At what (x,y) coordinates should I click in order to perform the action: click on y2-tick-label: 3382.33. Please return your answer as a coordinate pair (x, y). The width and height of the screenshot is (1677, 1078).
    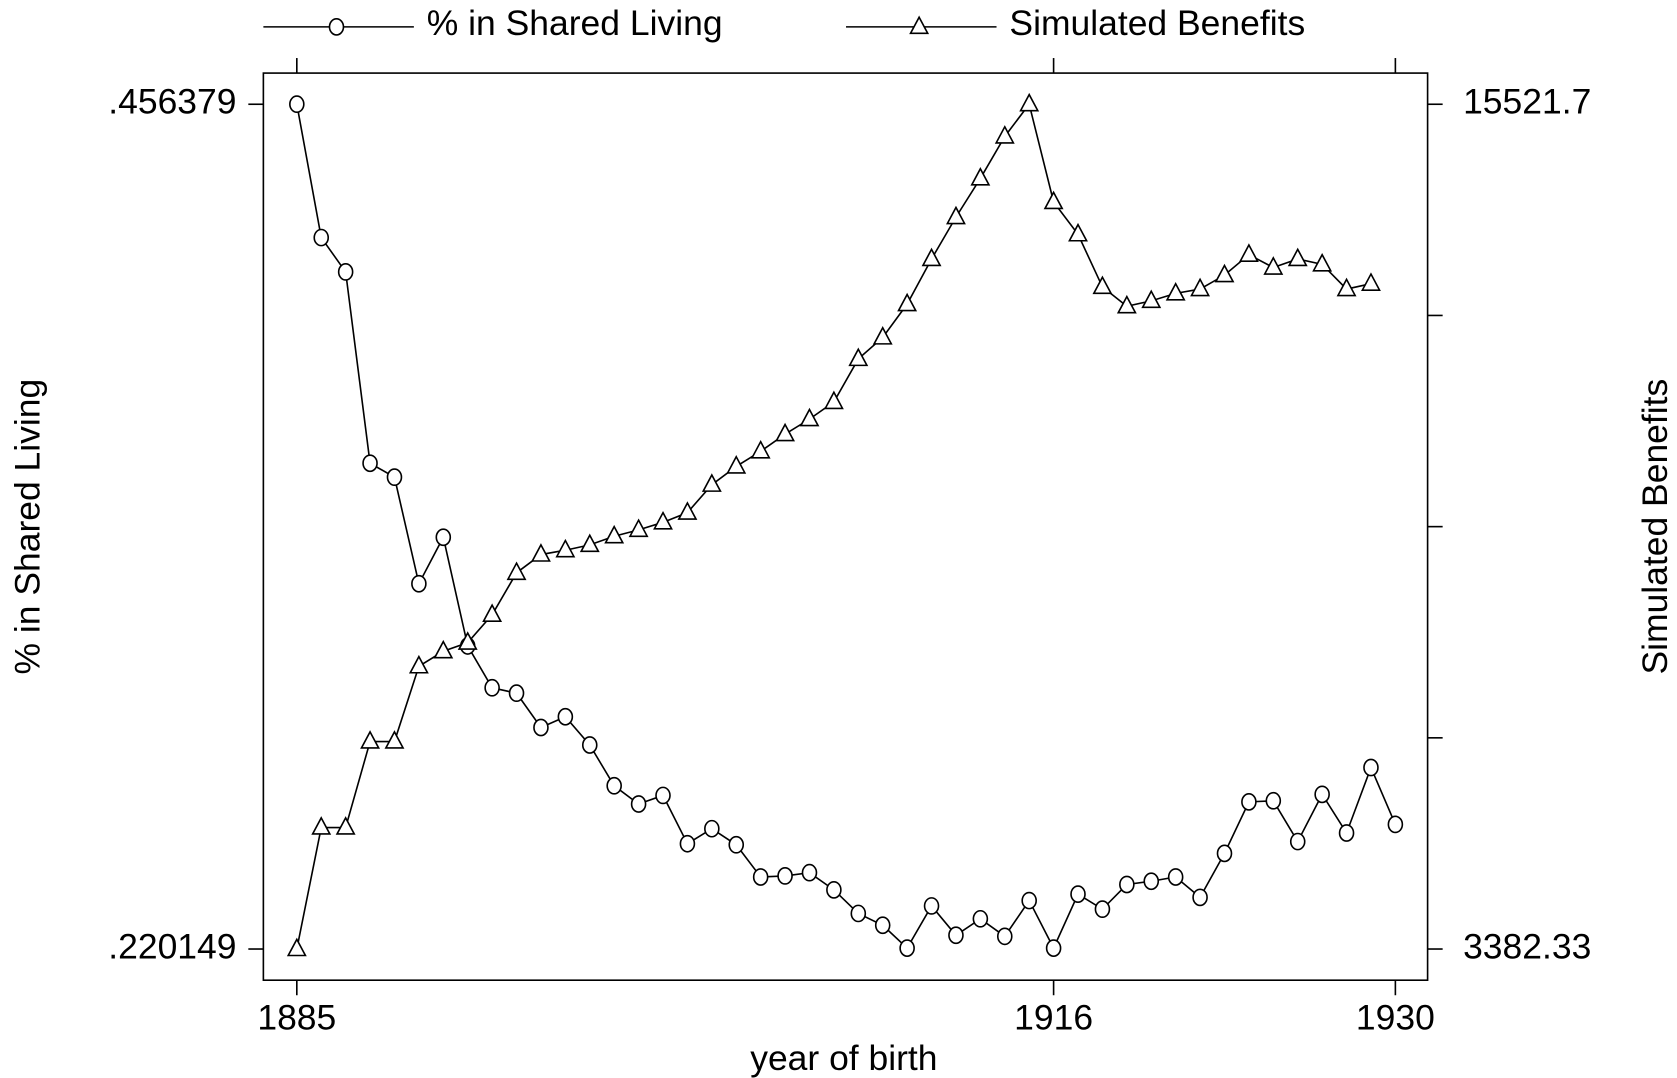
    Looking at the image, I should click on (1527, 946).